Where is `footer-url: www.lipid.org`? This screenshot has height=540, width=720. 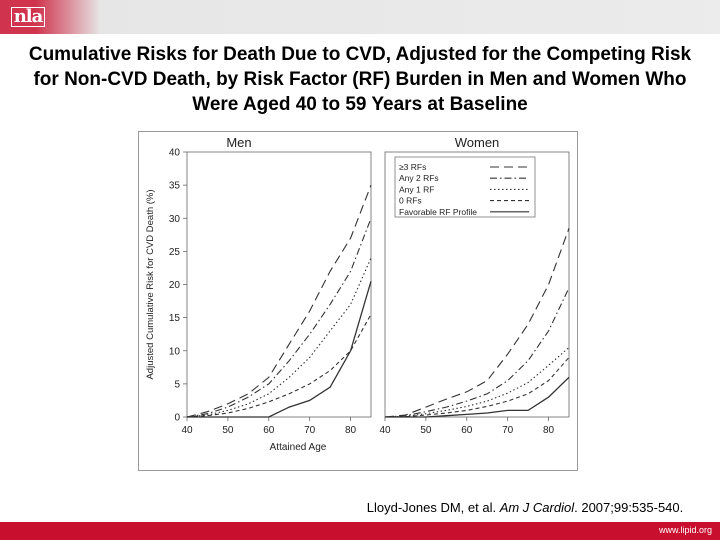
footer-url: www.lipid.org is located at coordinates (685, 530).